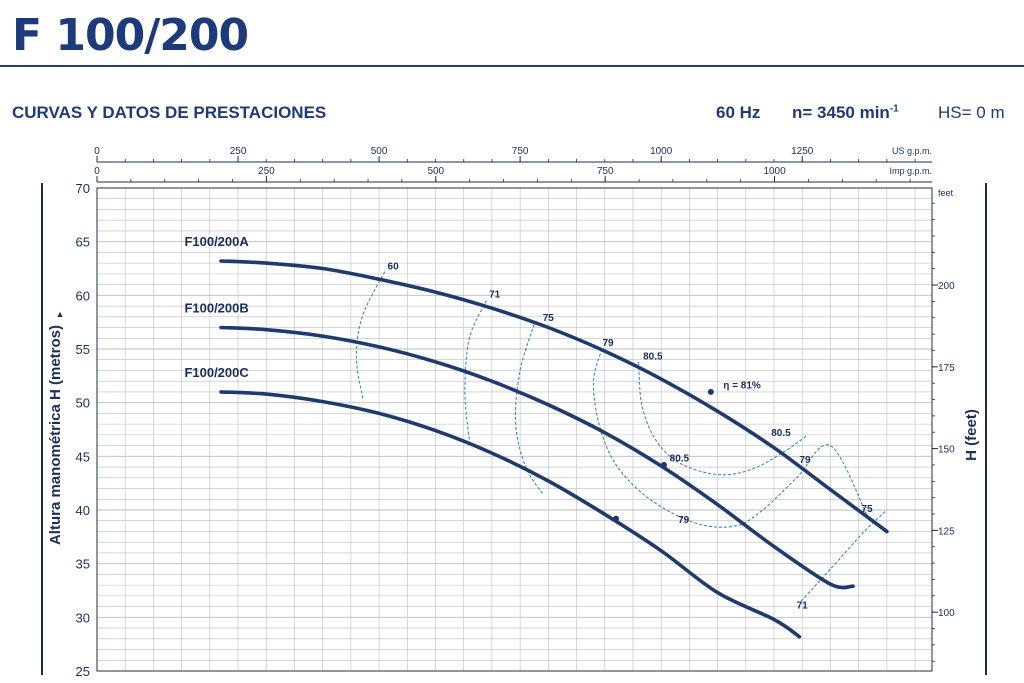 The width and height of the screenshot is (1024, 683). What do you see at coordinates (169, 112) in the screenshot?
I see `section-title: CURVAS Y DATOS DE PRESTACIONES` at bounding box center [169, 112].